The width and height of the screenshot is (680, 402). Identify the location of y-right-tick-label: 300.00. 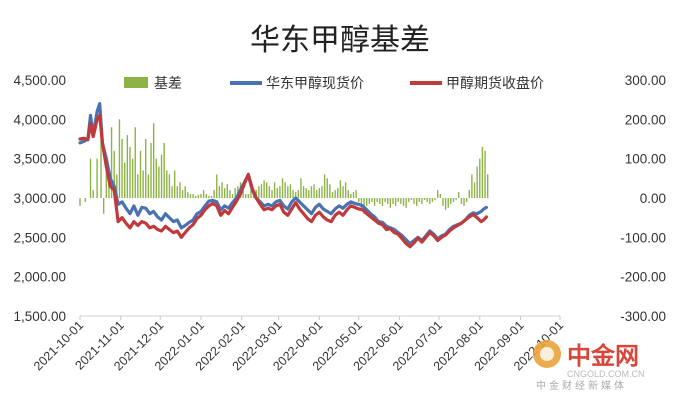
(645, 80).